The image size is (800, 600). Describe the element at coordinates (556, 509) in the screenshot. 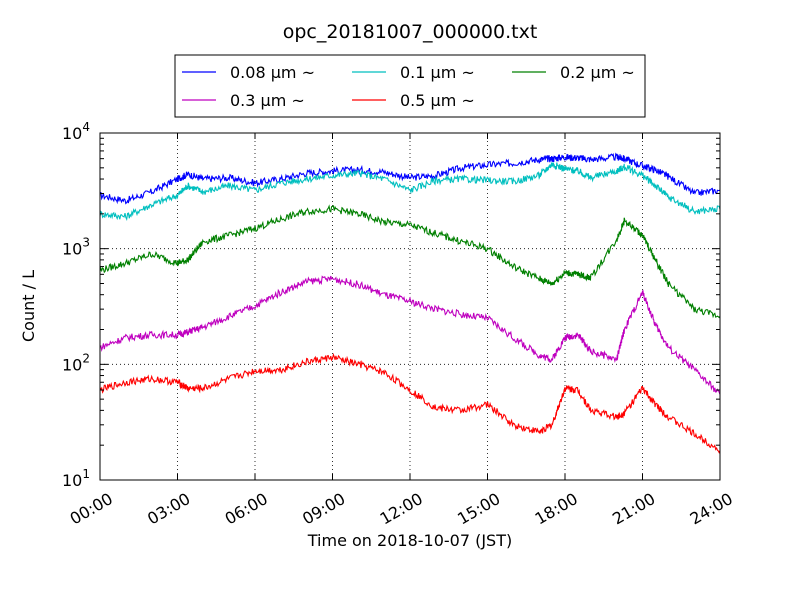

I see `x-tick-label: 18:00` at that location.